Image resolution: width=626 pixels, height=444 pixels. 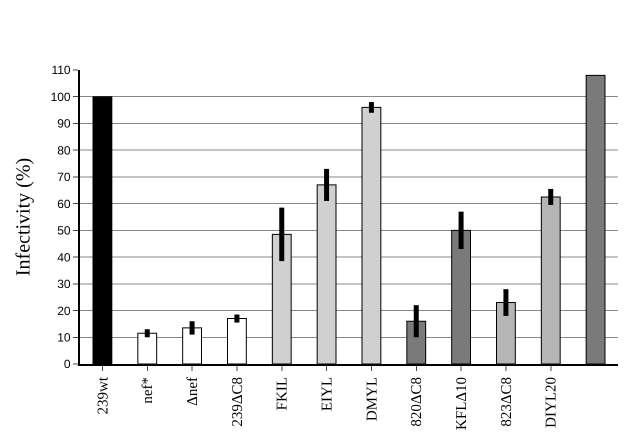 I want to click on x-tick-label: 239ΔC8, so click(x=238, y=402).